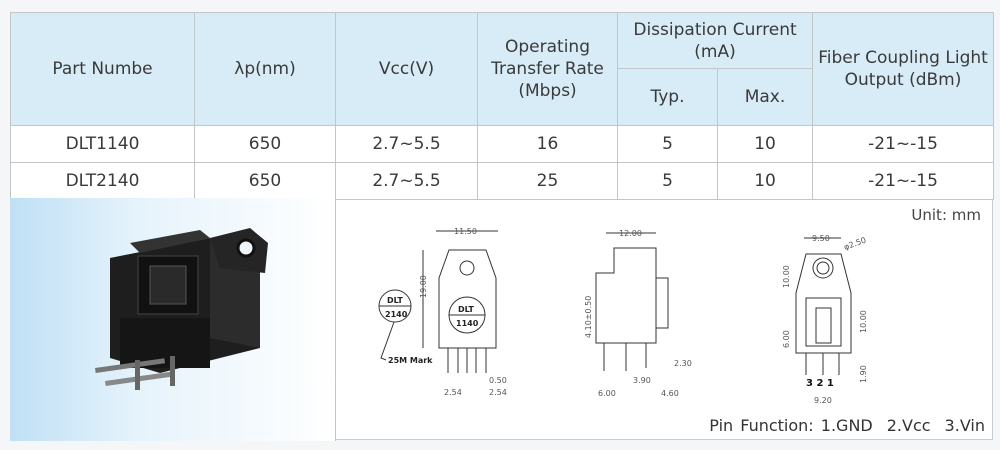 This screenshot has height=450, width=1000. I want to click on connector-image, so click(181, 309).